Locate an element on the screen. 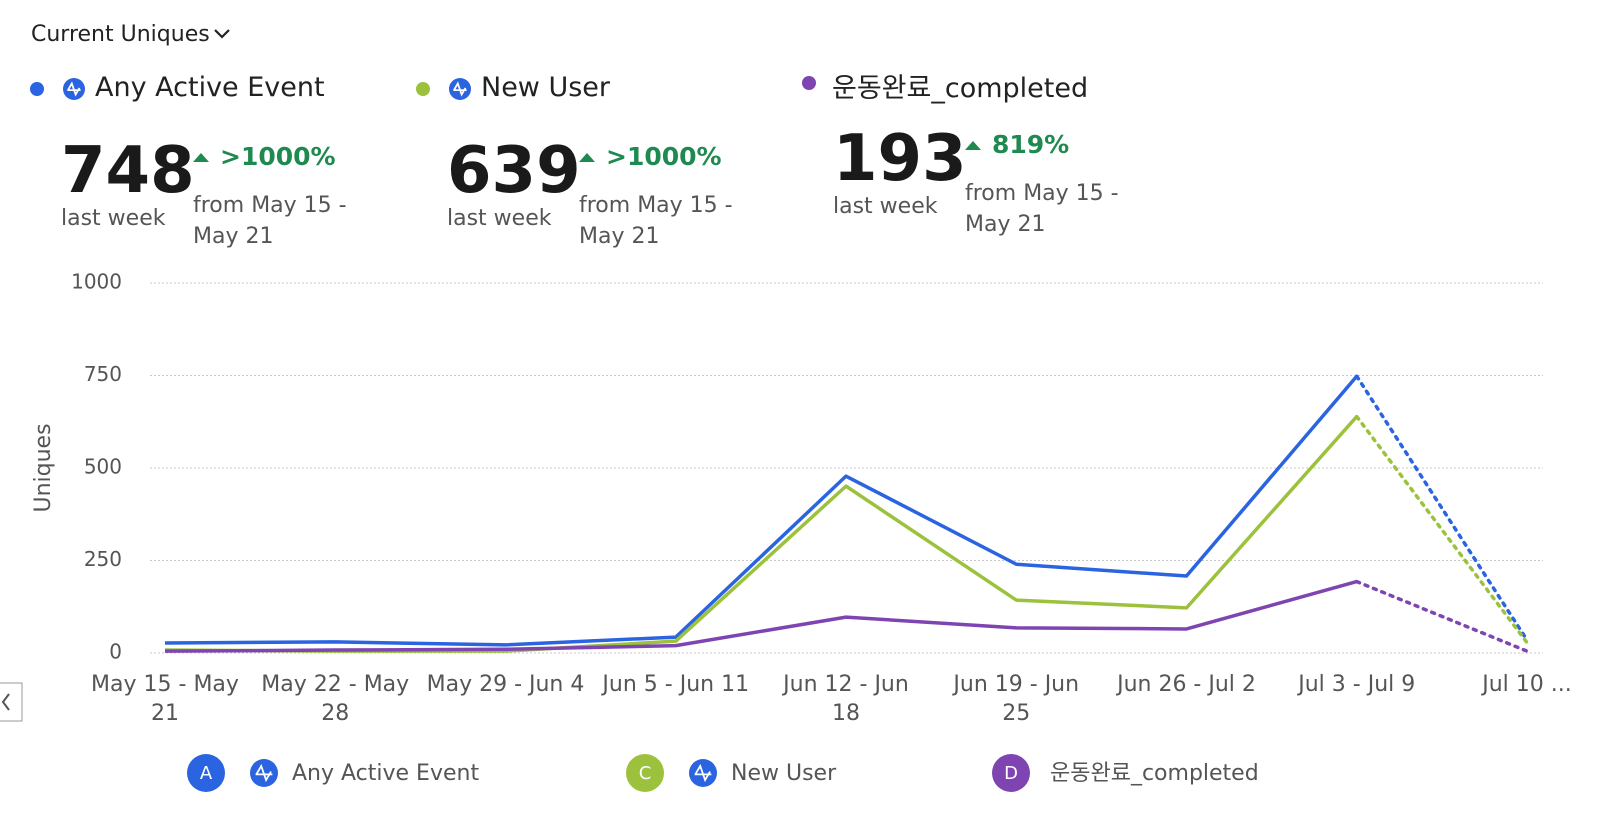 This screenshot has width=1612, height=824. legend-badge-letter: A is located at coordinates (206, 773).